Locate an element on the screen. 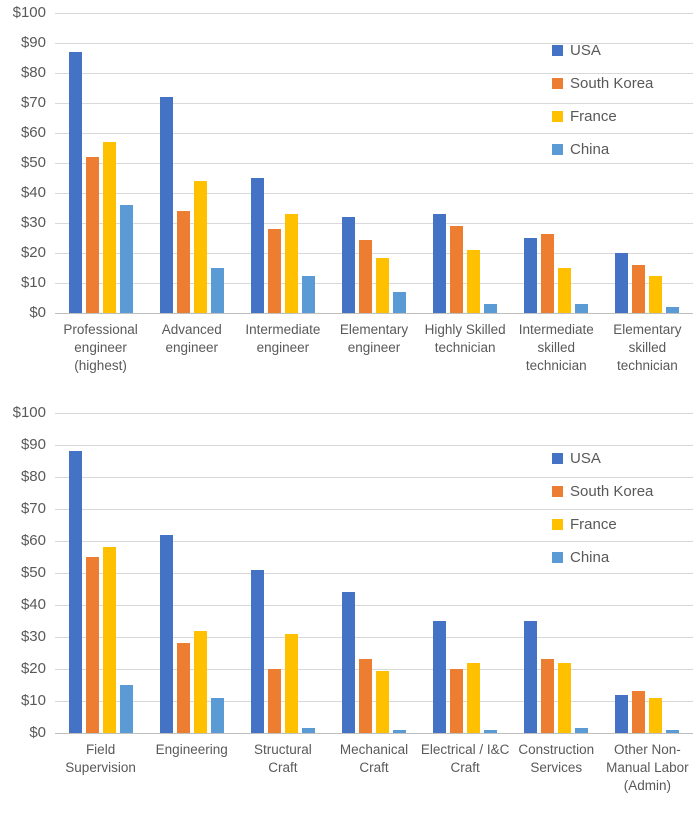 This screenshot has width=698, height=817. y-tick-label: $0 is located at coordinates (37, 312).